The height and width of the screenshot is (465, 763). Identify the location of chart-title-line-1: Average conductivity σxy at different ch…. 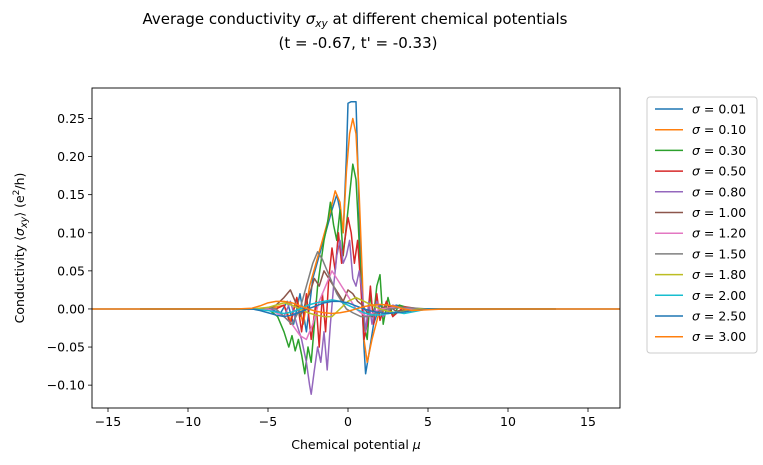
(355, 20).